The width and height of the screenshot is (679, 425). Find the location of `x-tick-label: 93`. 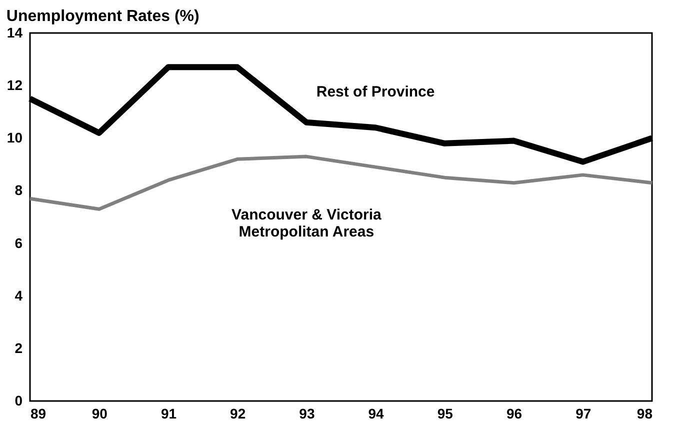

x-tick-label: 93 is located at coordinates (307, 414).